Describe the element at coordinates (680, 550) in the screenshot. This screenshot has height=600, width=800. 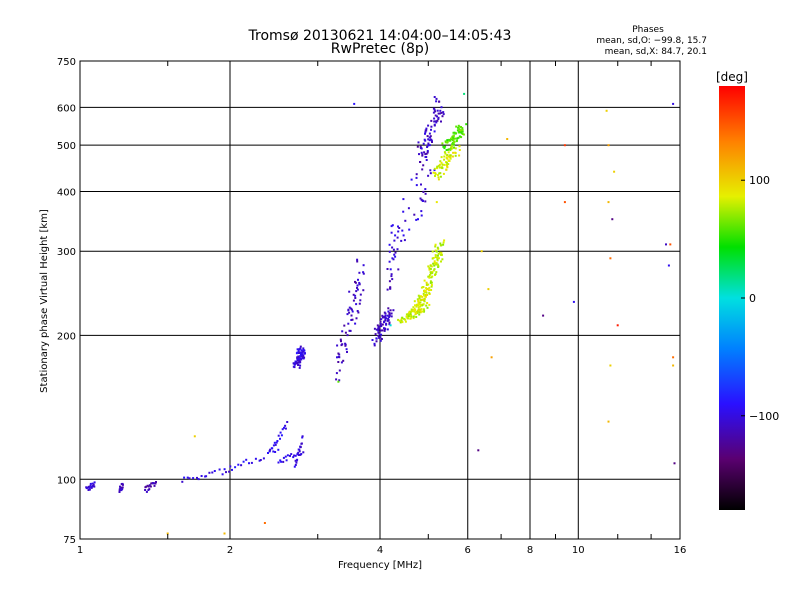
I see `x-tick-label: 16` at that location.